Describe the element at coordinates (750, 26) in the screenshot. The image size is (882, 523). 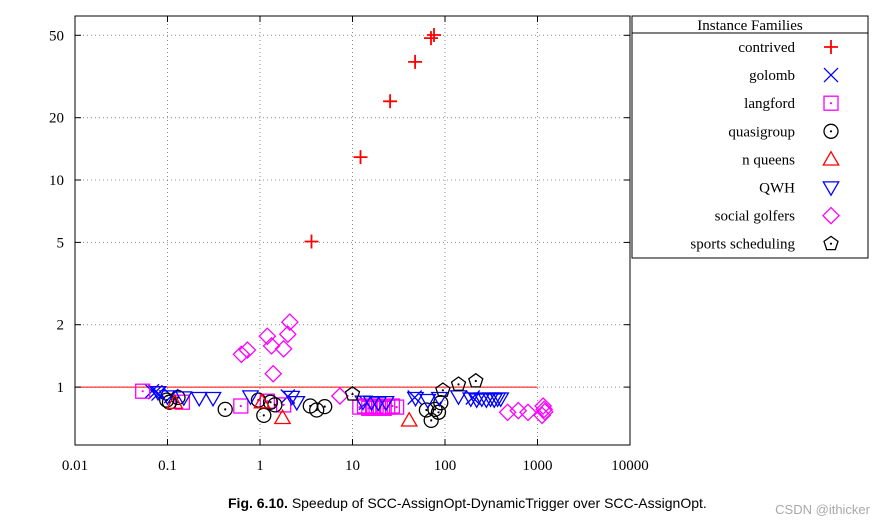
I see `legend-title: Instance Families` at that location.